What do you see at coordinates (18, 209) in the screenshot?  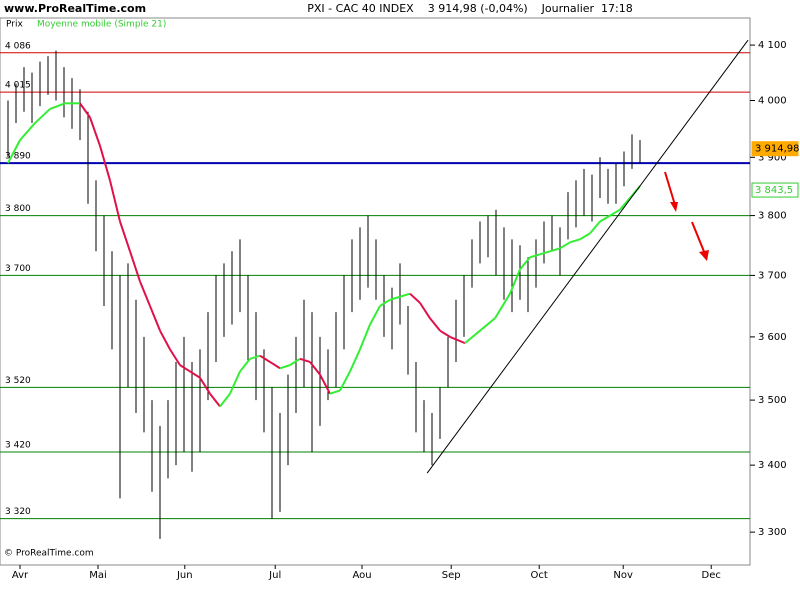 I see `level-label: 3 800` at bounding box center [18, 209].